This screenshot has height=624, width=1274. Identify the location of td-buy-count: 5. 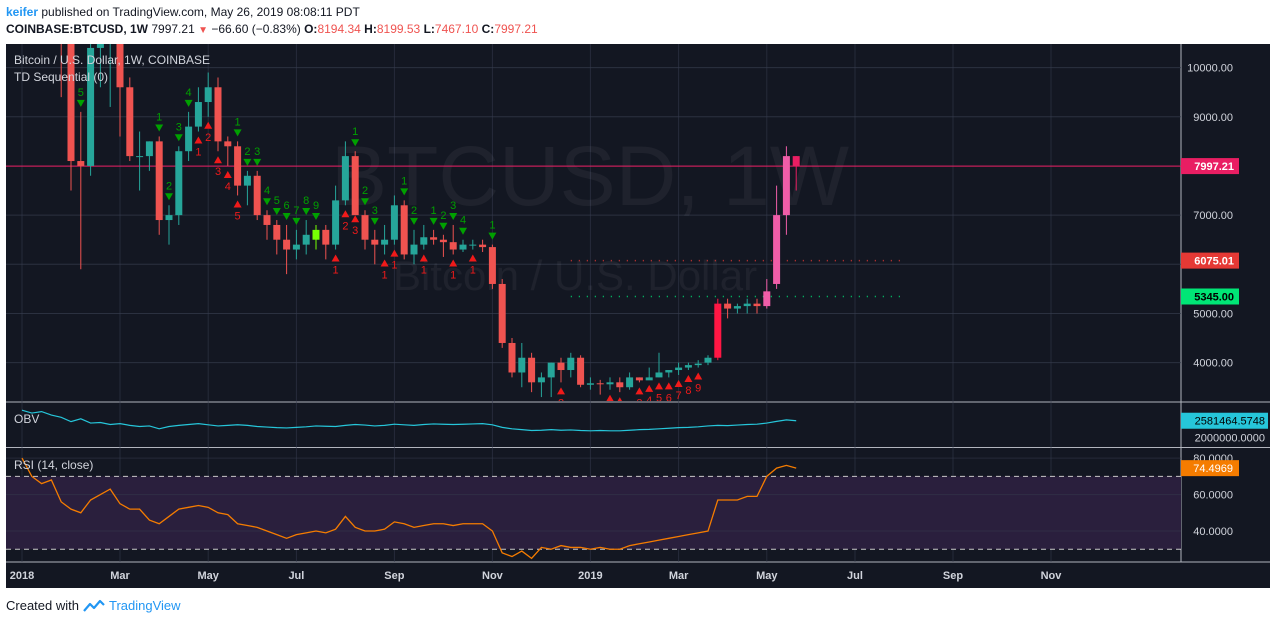
(277, 201).